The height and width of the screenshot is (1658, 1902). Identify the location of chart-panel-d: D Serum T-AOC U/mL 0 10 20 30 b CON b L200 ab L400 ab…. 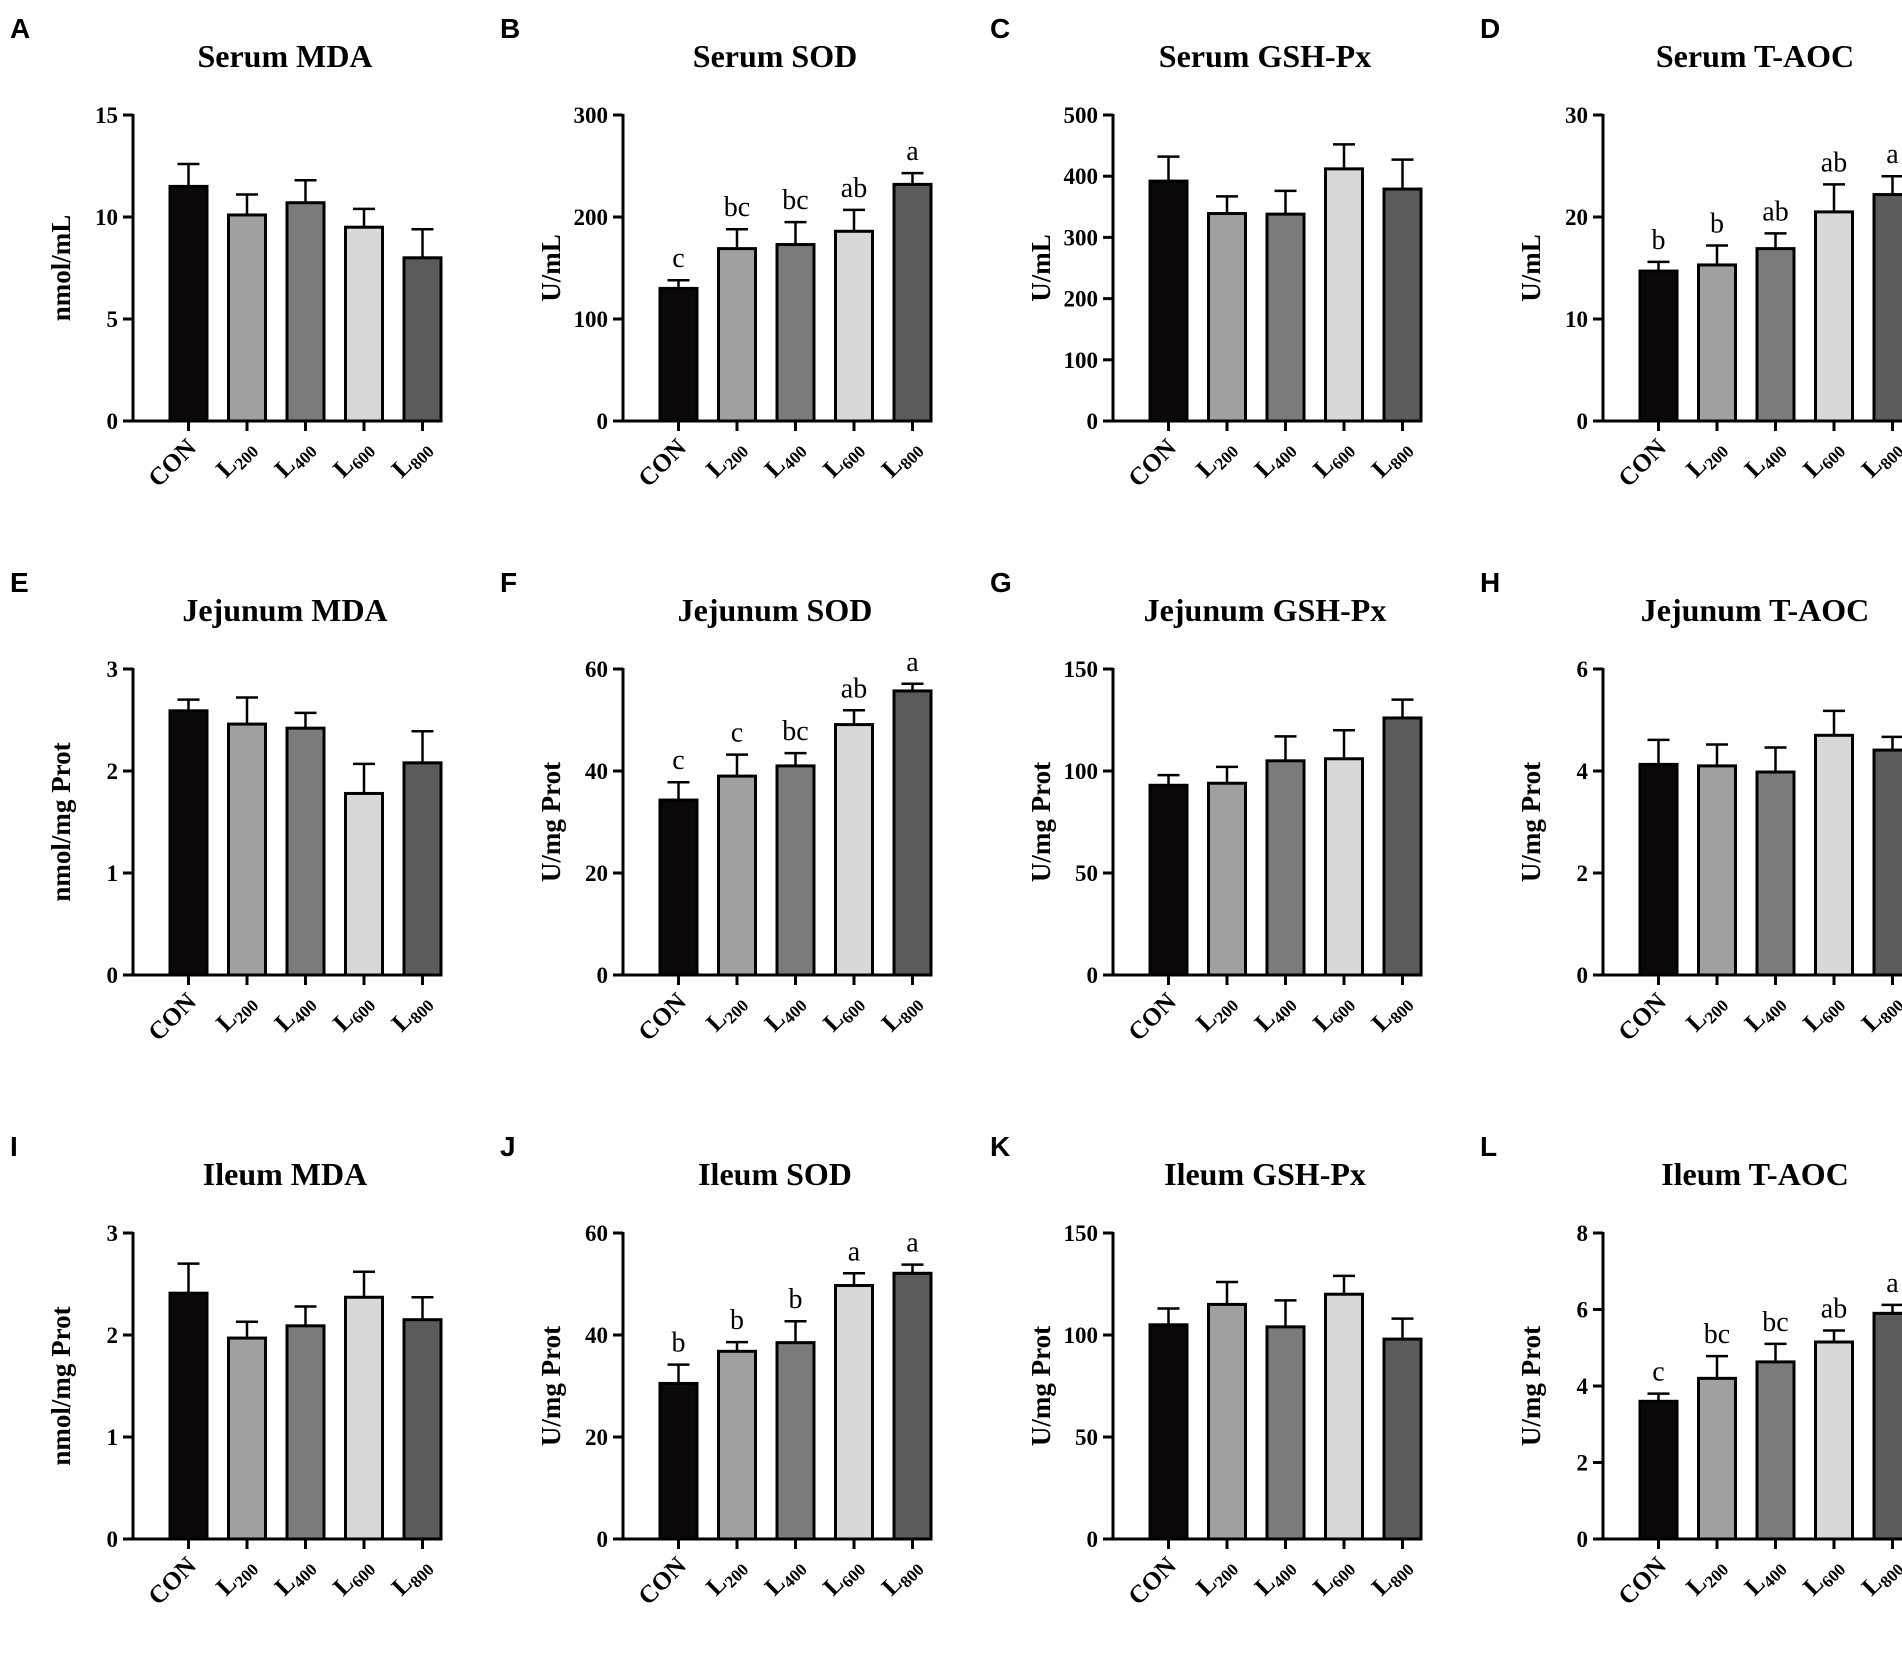
(1686, 270).